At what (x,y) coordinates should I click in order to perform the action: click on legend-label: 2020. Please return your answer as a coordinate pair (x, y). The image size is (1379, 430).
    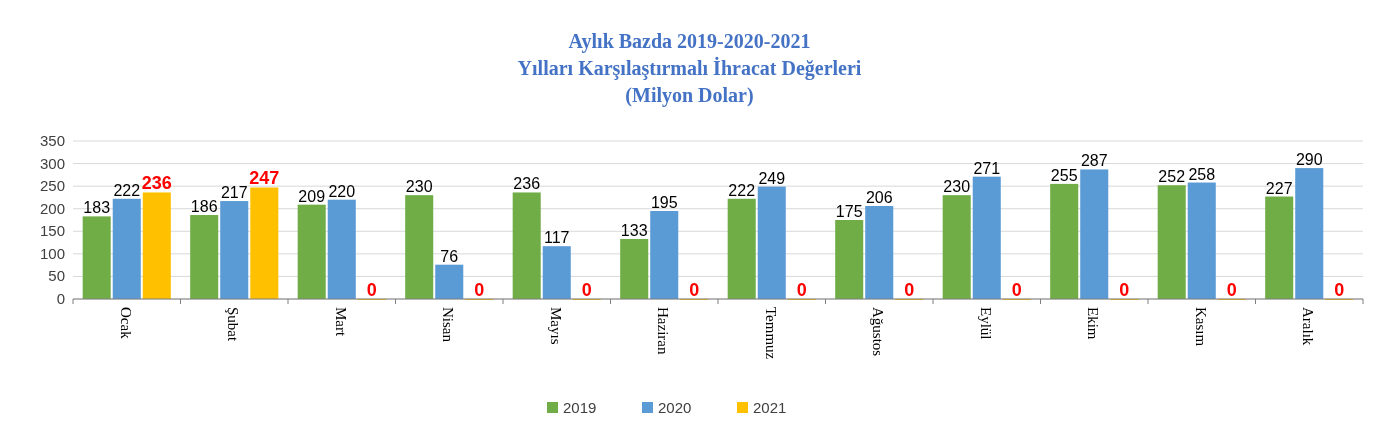
    Looking at the image, I should click on (675, 407).